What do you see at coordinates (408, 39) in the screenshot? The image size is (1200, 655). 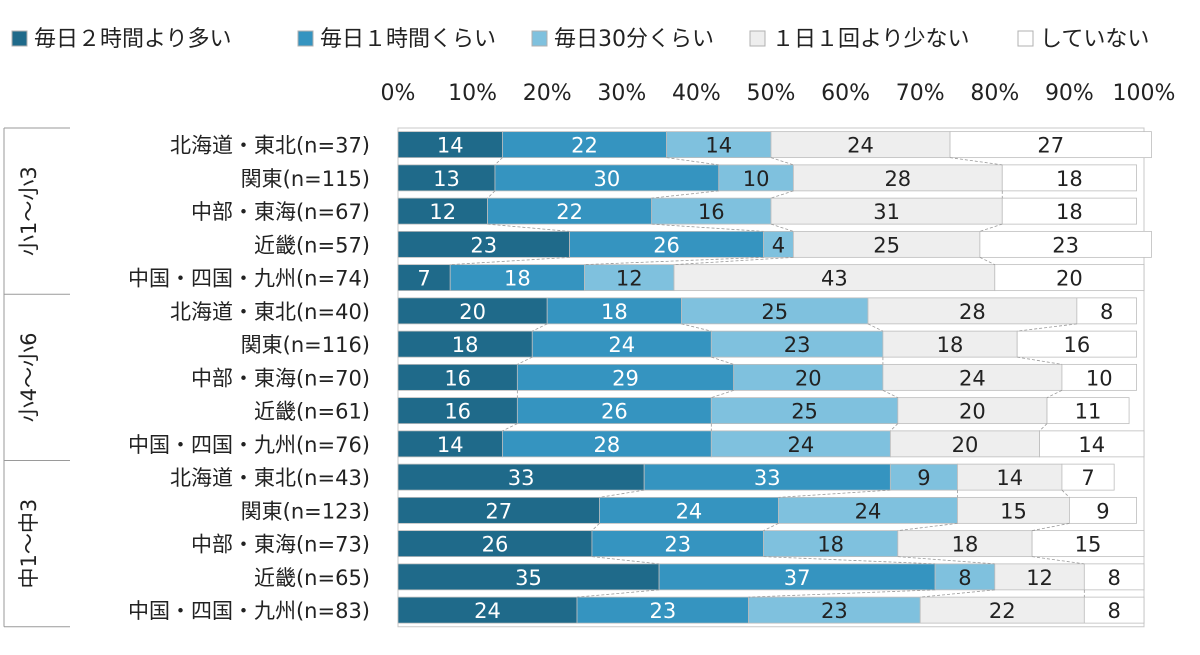 I see `legend-label: 毎日１時間くらい` at bounding box center [408, 39].